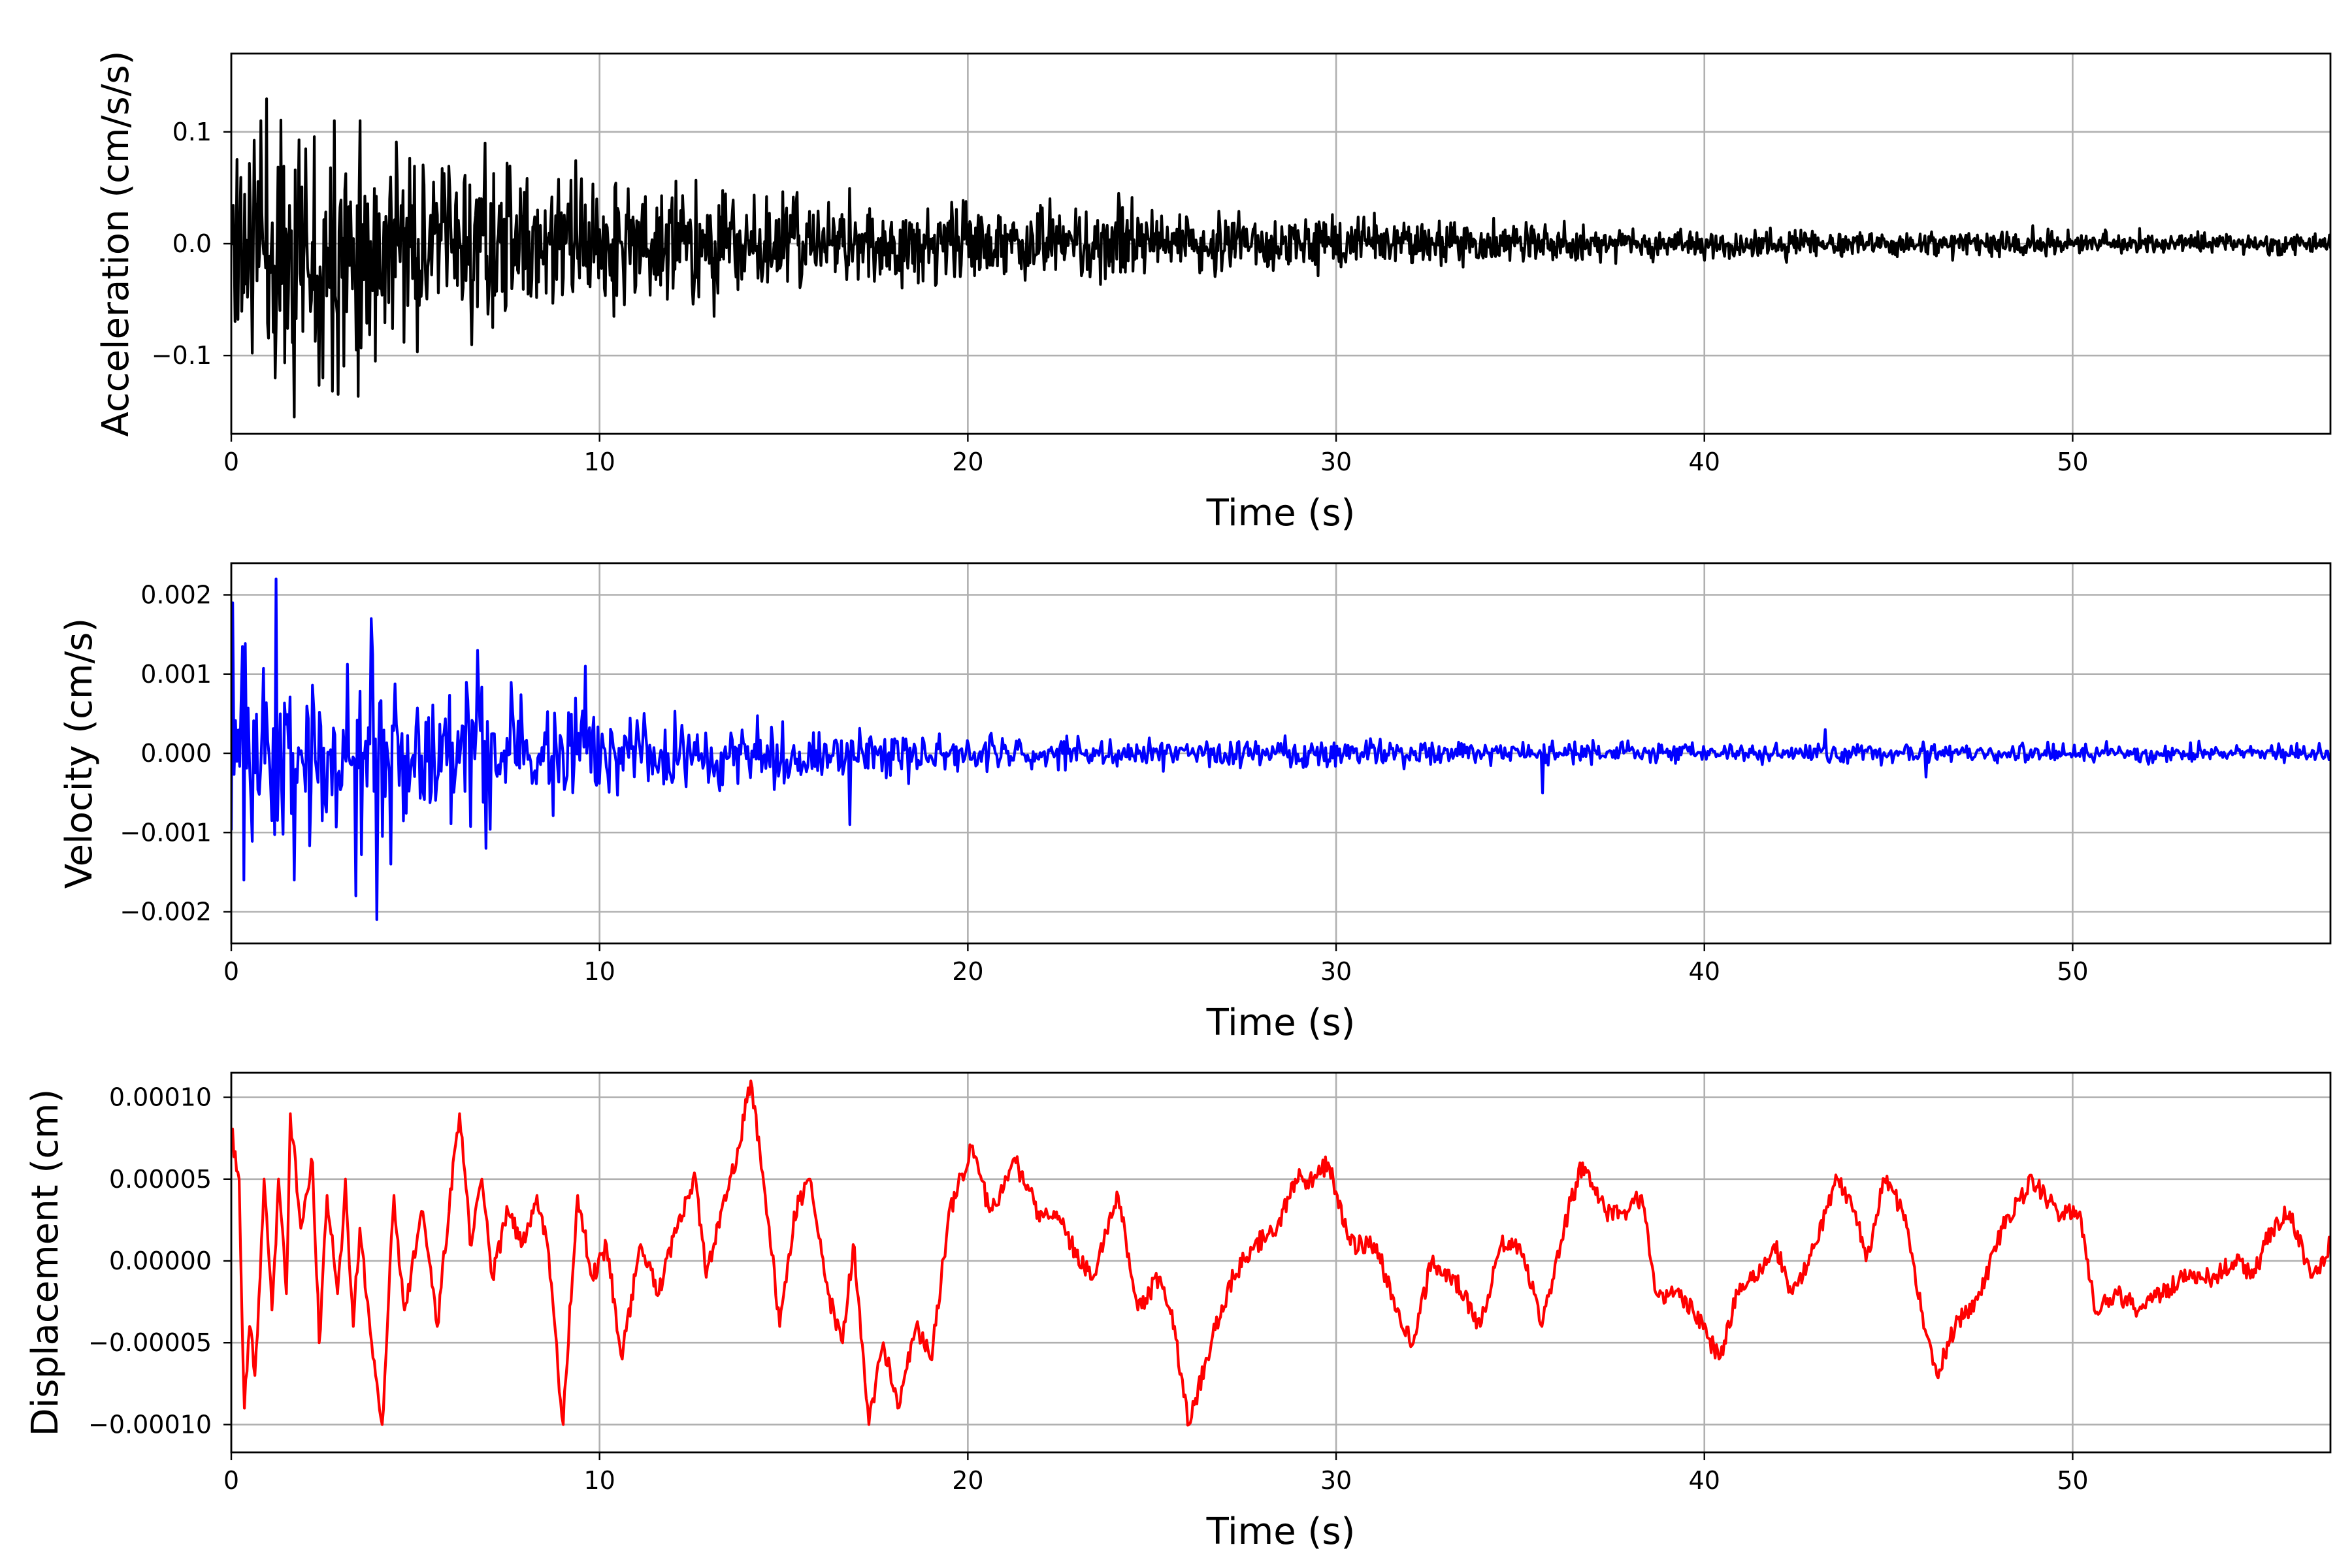  What do you see at coordinates (116, 244) in the screenshot?
I see `acceleration-yaxis-label: Acceleration (cm/s/s)` at bounding box center [116, 244].